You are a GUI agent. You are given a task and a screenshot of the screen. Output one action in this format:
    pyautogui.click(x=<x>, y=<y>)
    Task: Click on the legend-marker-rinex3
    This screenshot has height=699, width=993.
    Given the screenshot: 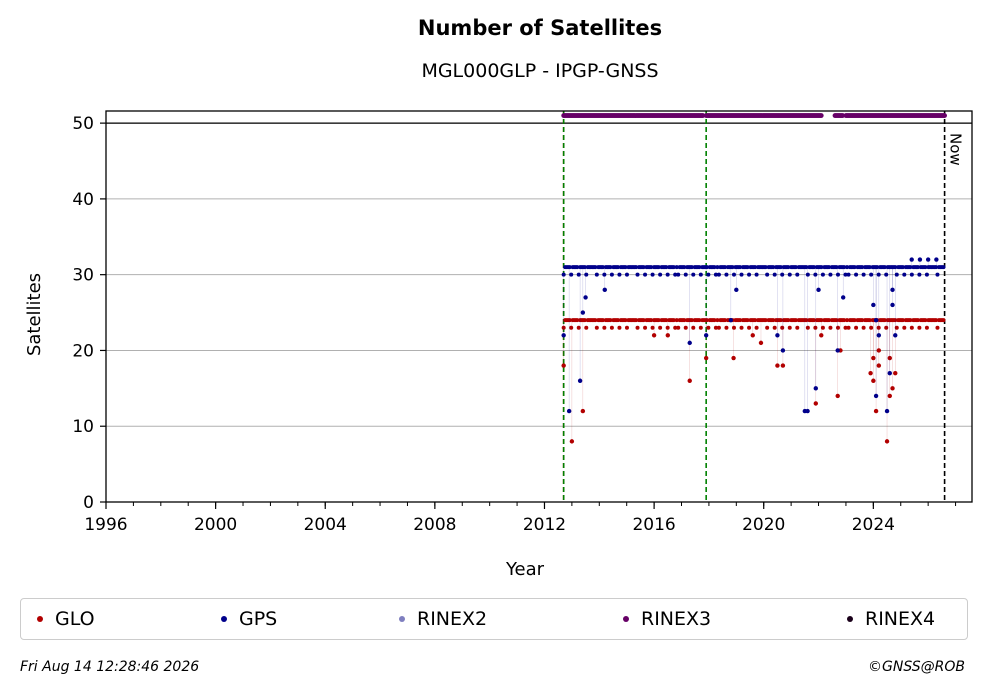 What is the action you would take?
    pyautogui.click(x=626, y=619)
    